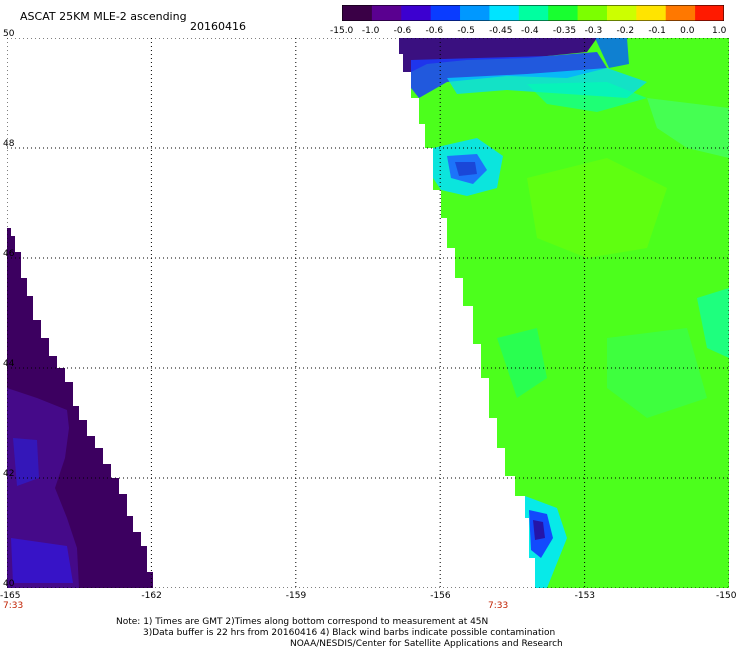  Describe the element at coordinates (296, 596) in the screenshot. I see `longitude-tick-label: -159` at that location.